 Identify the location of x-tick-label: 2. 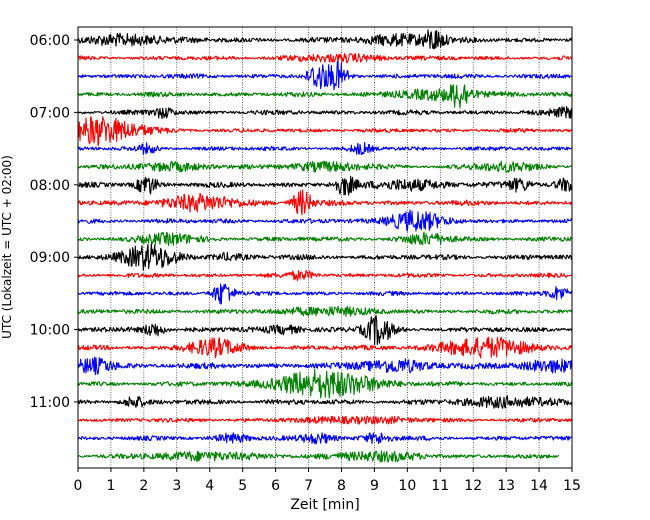
(143, 486).